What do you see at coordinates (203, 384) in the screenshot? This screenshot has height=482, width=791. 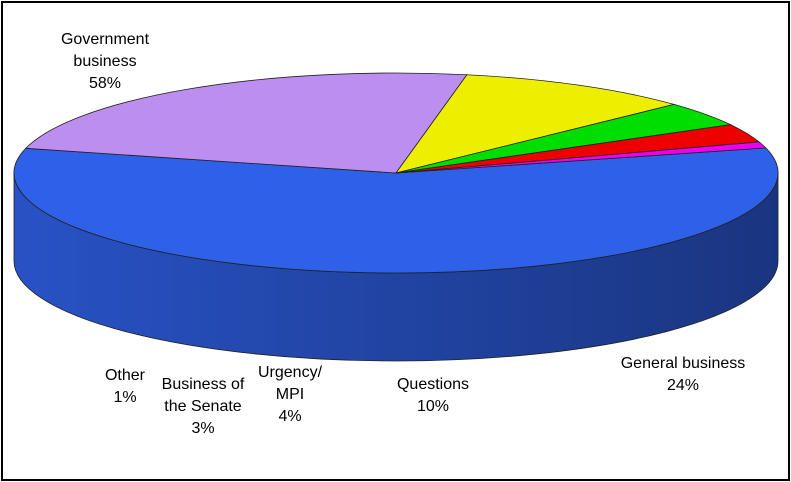 I see `label-line: Business of` at bounding box center [203, 384].